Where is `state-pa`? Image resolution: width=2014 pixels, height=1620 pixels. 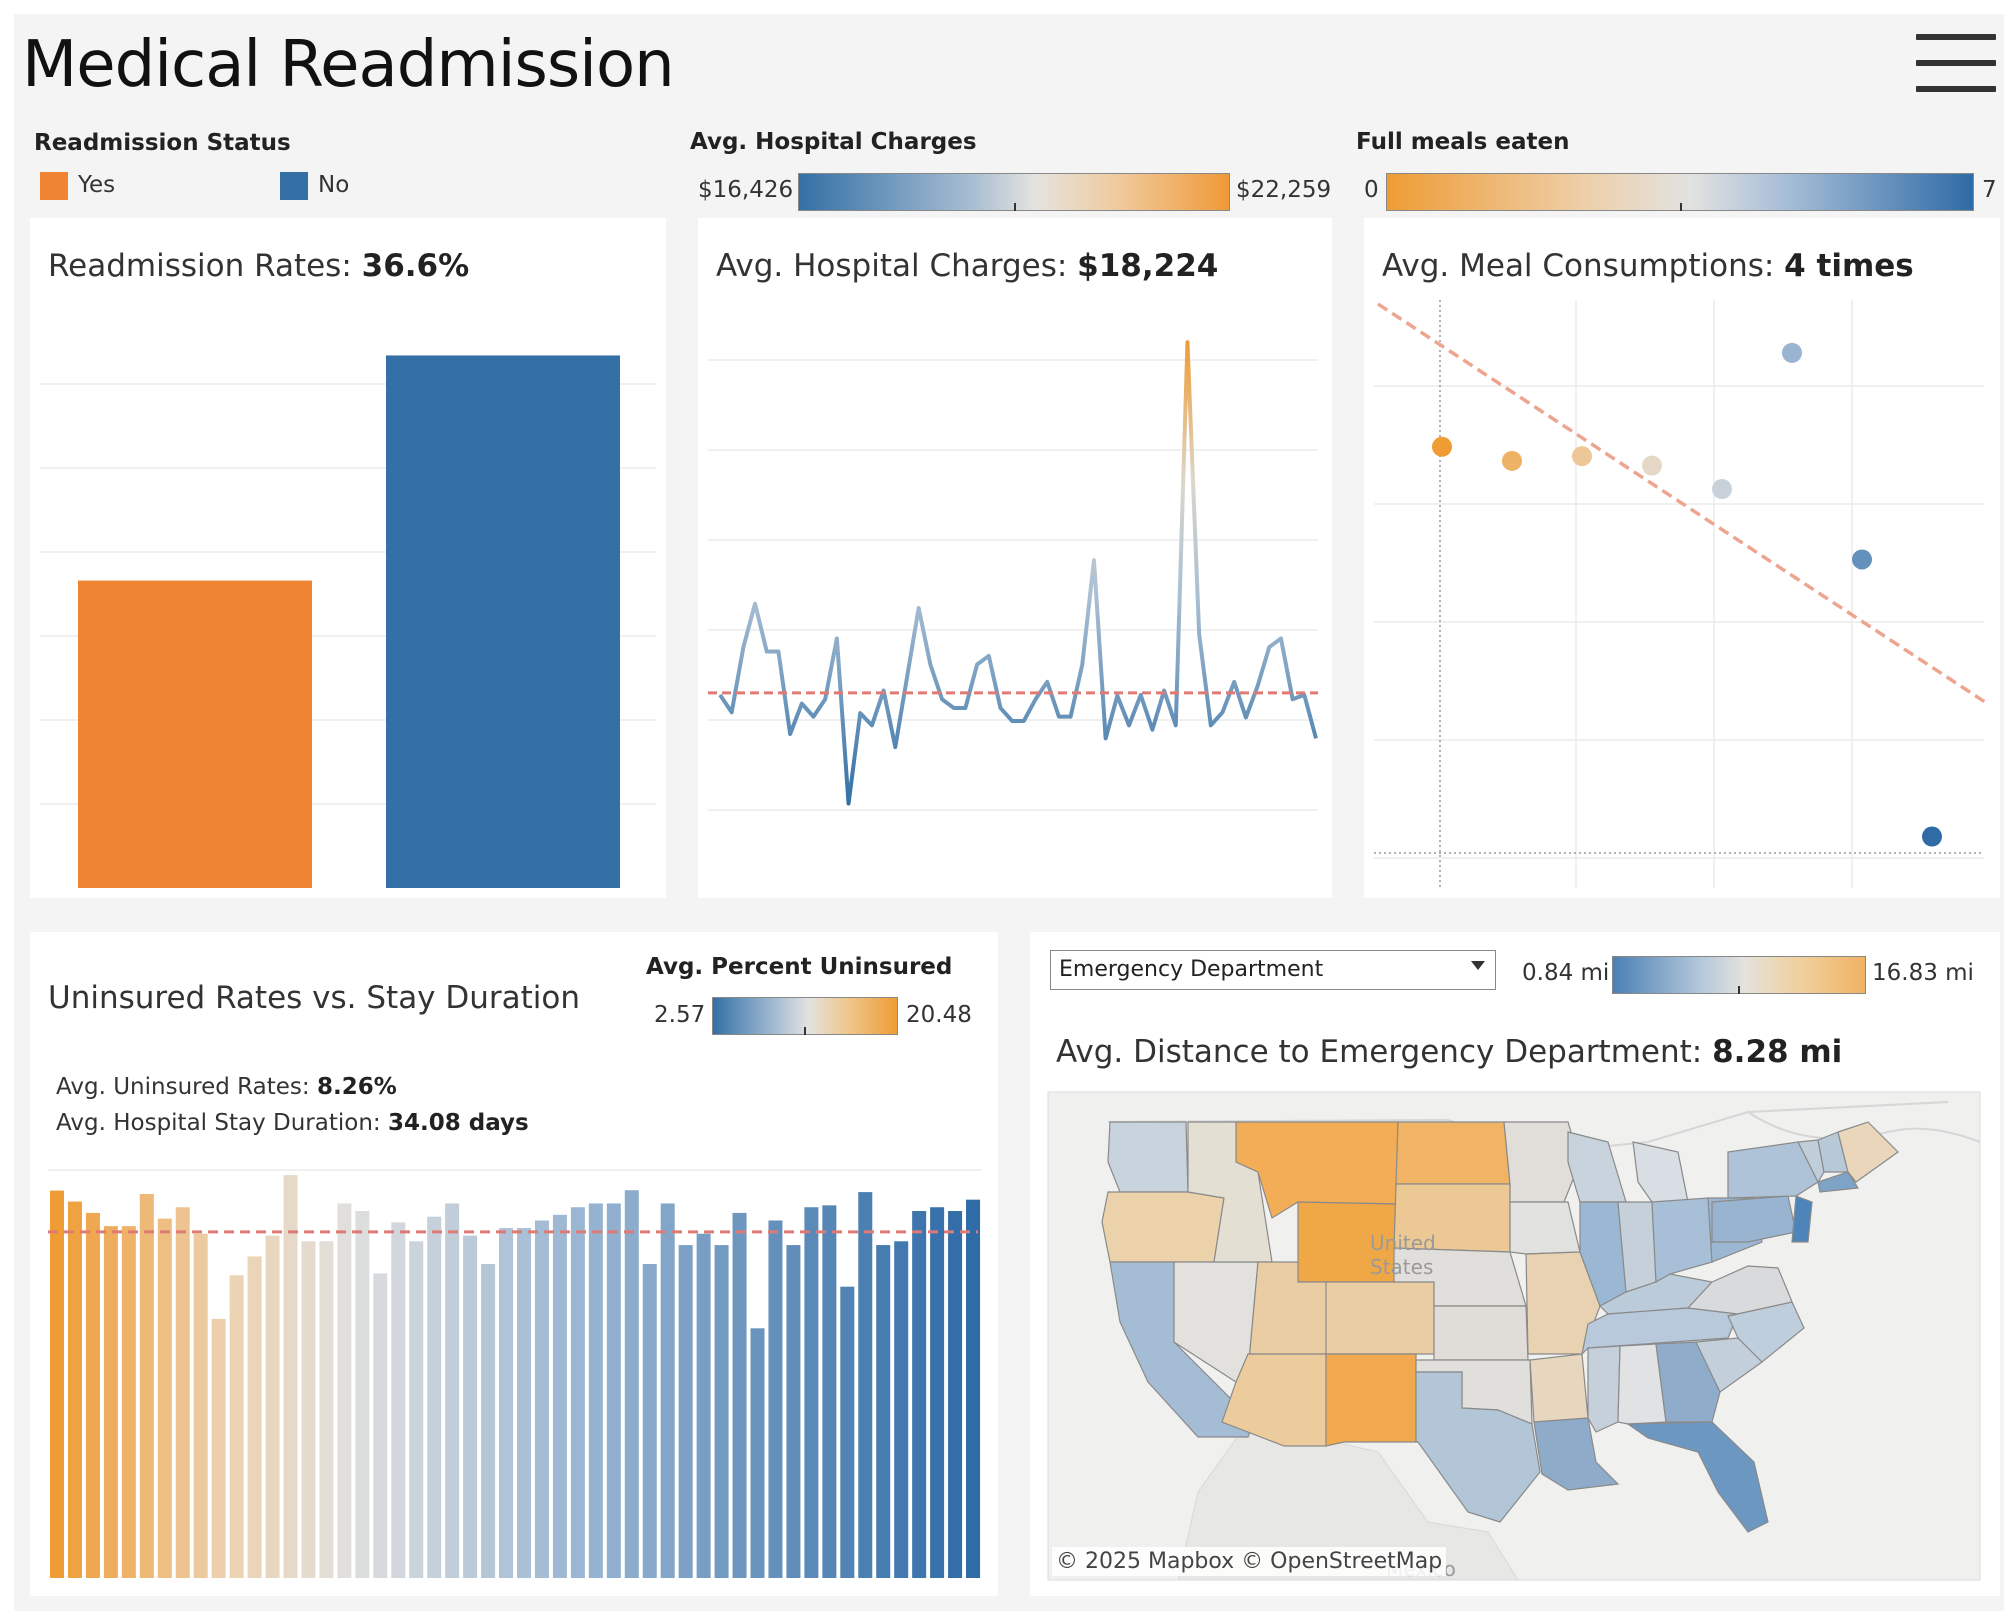 state-pa is located at coordinates (1754, 1219).